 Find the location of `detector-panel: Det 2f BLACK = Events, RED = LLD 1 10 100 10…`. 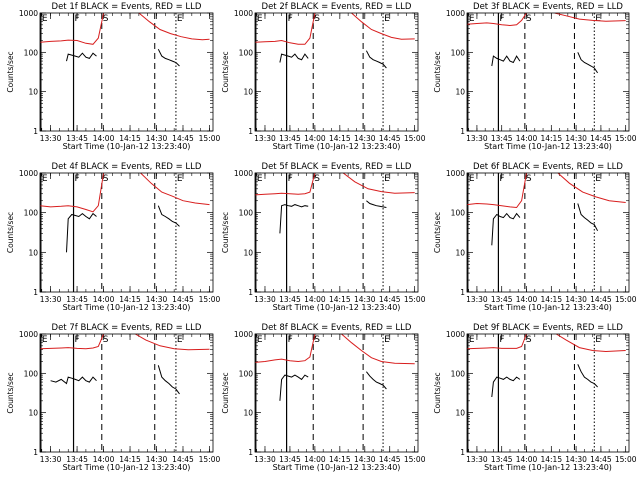

detector-panel: Det 2f BLACK = Events, RED = LLD 1 10 100 10… is located at coordinates (323, 76).